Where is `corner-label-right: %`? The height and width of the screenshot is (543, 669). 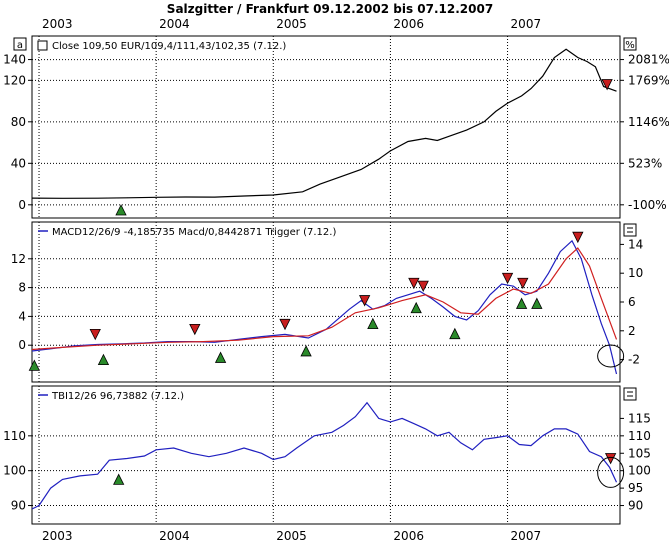 corner-label-right: % is located at coordinates (630, 45).